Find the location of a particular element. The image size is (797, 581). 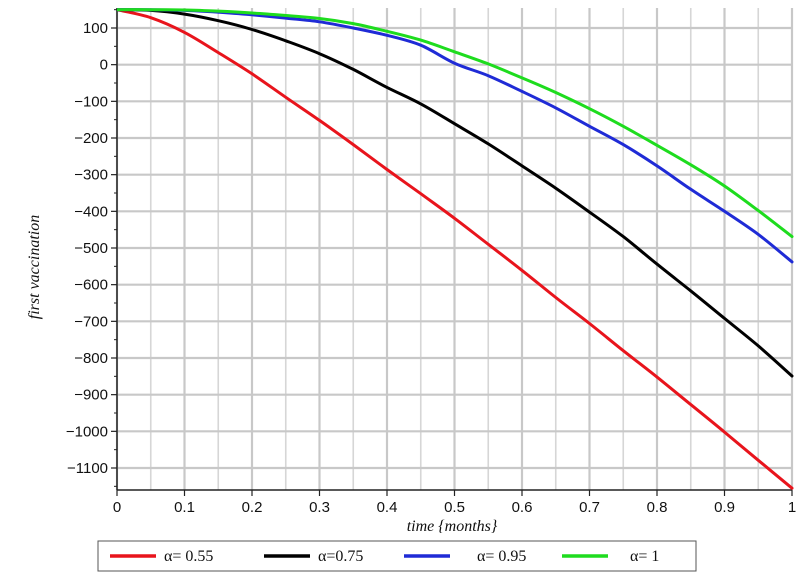

x-tick-label: 0.2 is located at coordinates (252, 507).